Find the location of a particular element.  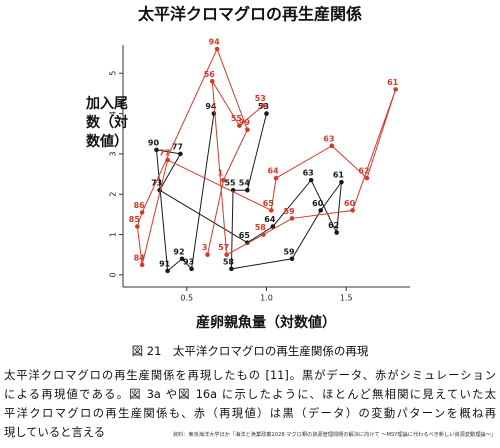

y-tick-label: 5 is located at coordinates (113, 73).